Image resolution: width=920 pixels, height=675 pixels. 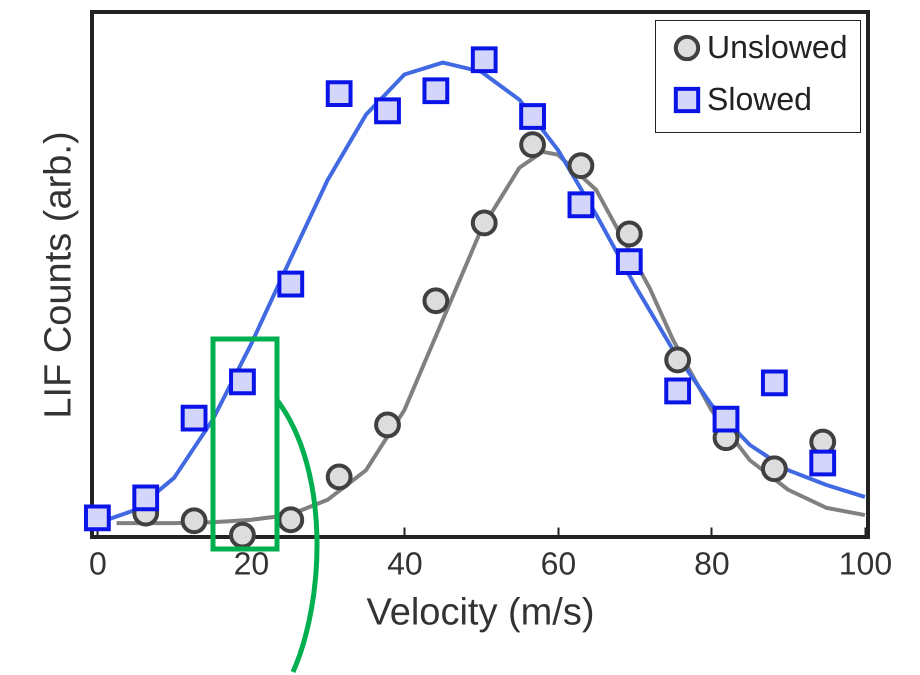 What do you see at coordinates (777, 47) in the screenshot?
I see `legend-label: Unslowed` at bounding box center [777, 47].